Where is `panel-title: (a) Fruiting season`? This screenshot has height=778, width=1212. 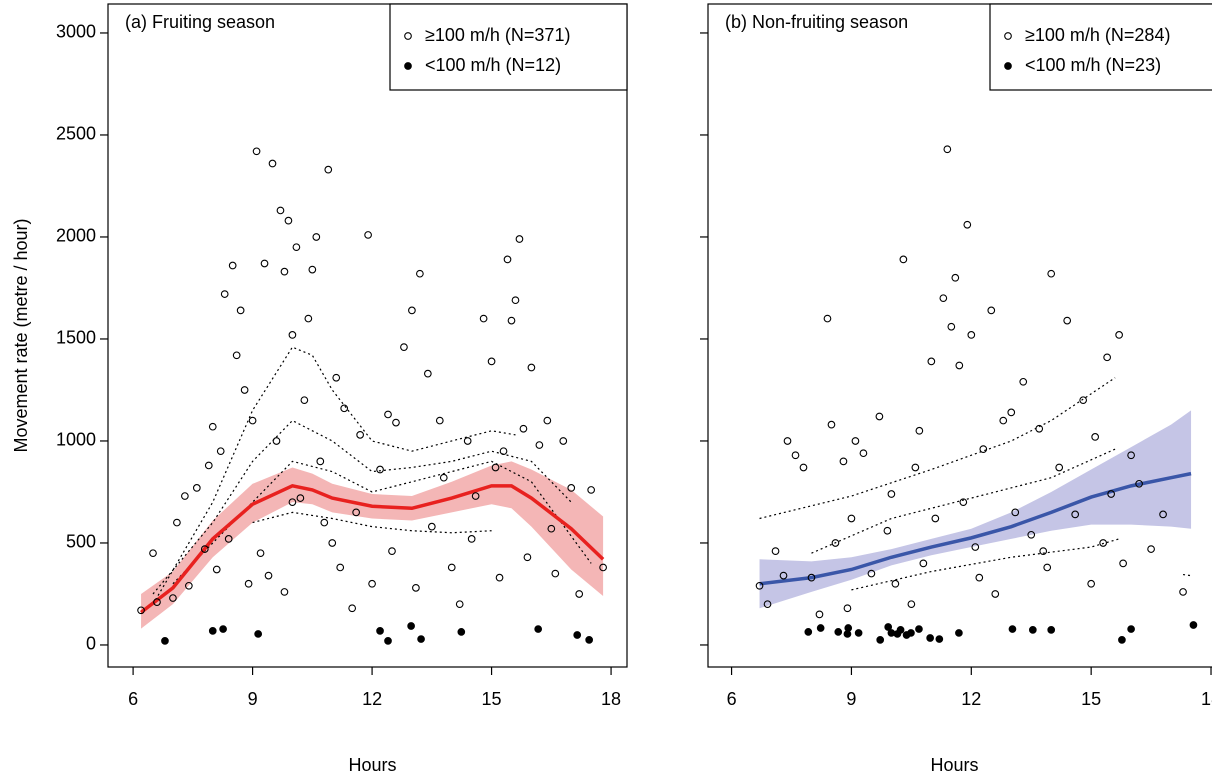
panel-title: (a) Fruiting season is located at coordinates (200, 22).